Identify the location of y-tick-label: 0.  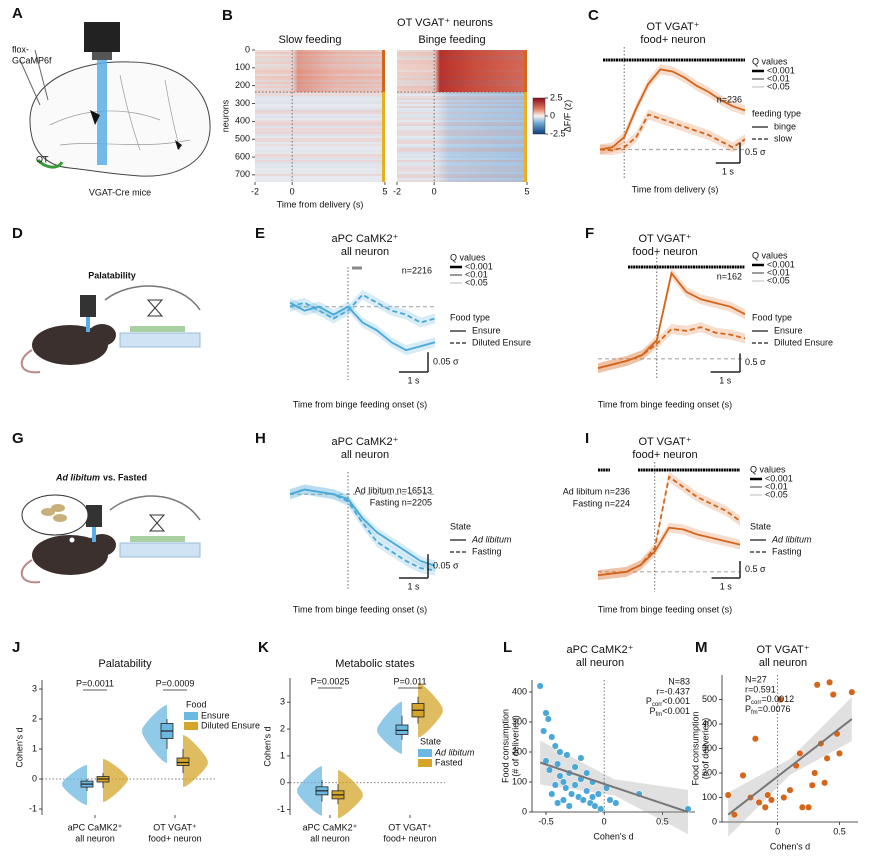
(247, 49).